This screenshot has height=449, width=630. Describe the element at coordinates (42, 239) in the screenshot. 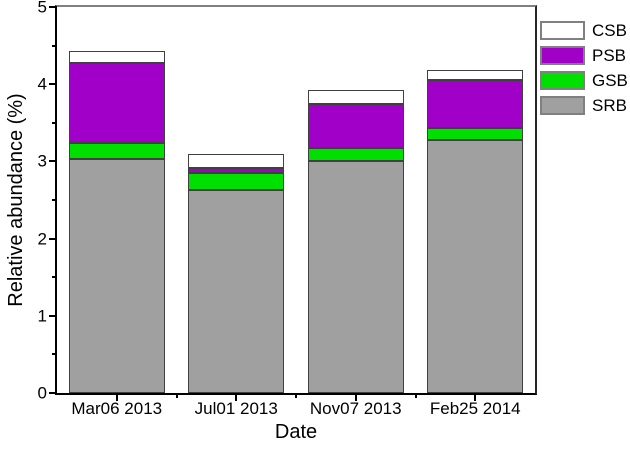

I see `y-tick-label-2: 2` at that location.